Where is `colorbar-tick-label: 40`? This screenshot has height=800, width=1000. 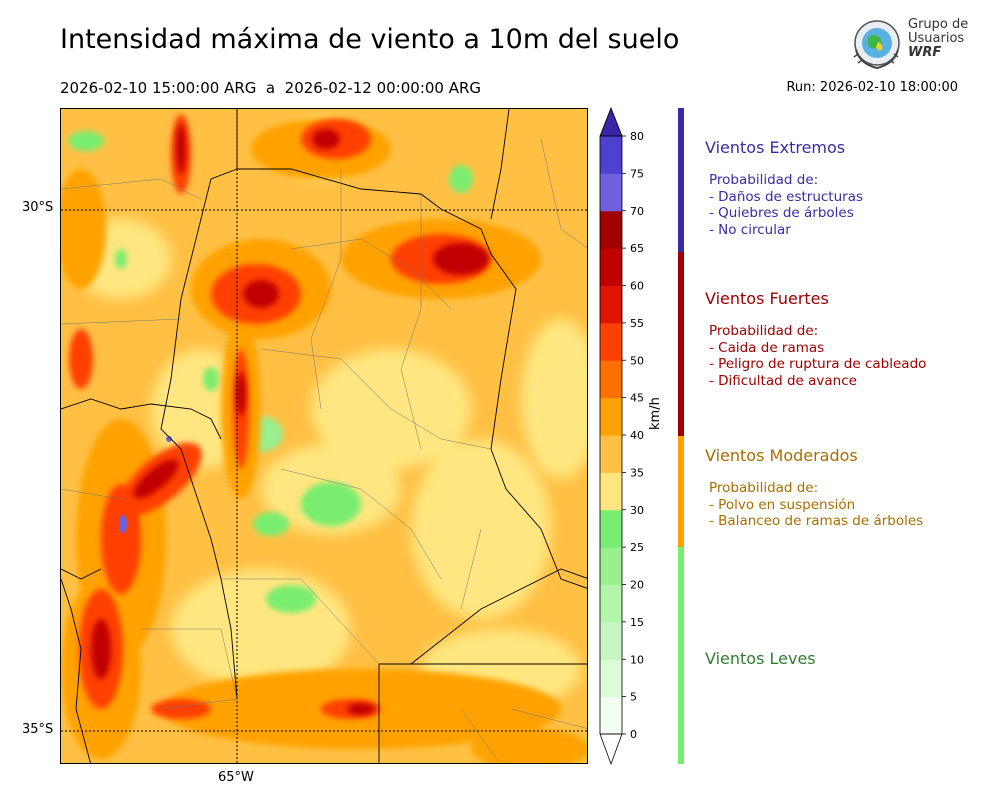 colorbar-tick-label: 40 is located at coordinates (637, 435).